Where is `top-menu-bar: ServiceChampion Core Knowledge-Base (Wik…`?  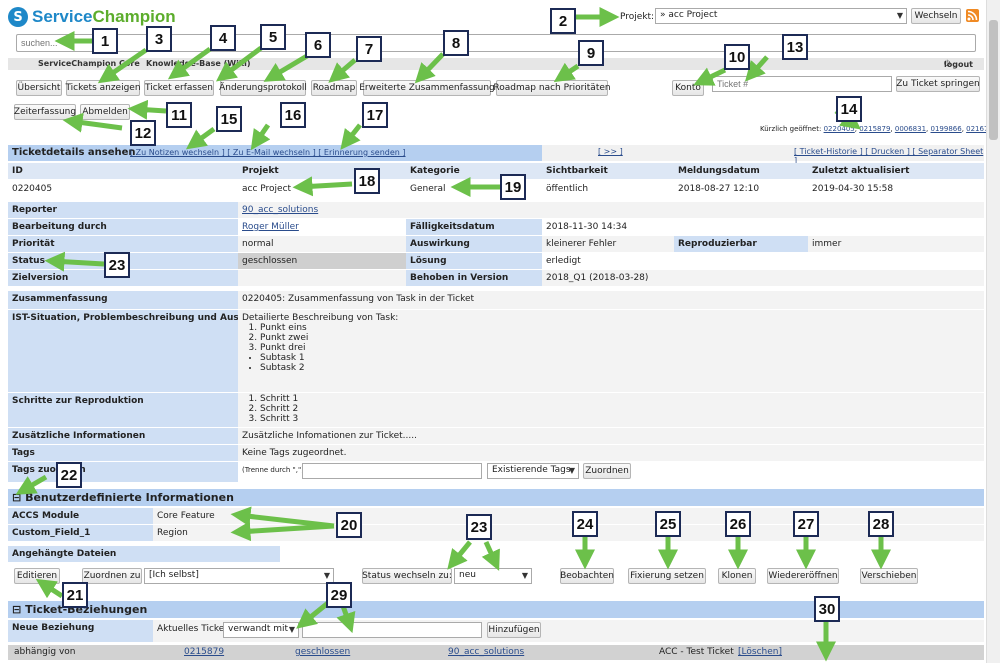
top-menu-bar: ServiceChampion Core Knowledge-Base (Wik… is located at coordinates (496, 64).